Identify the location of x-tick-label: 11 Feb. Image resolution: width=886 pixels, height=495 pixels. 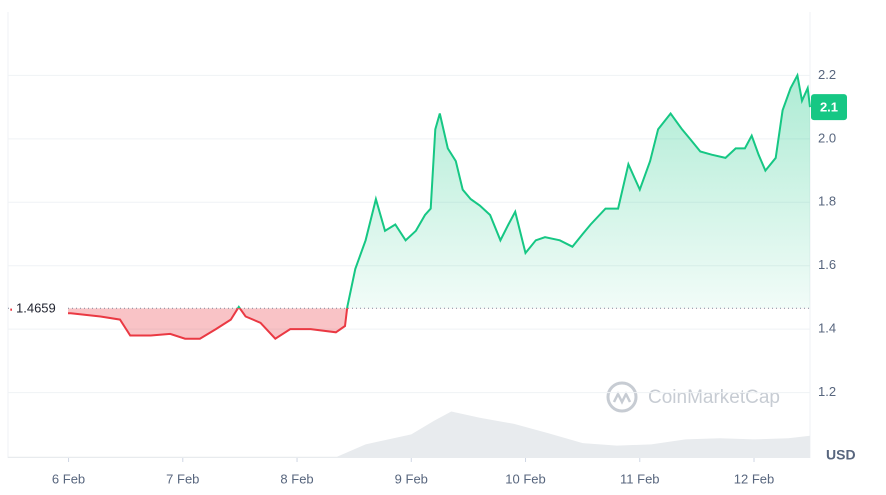
(640, 478).